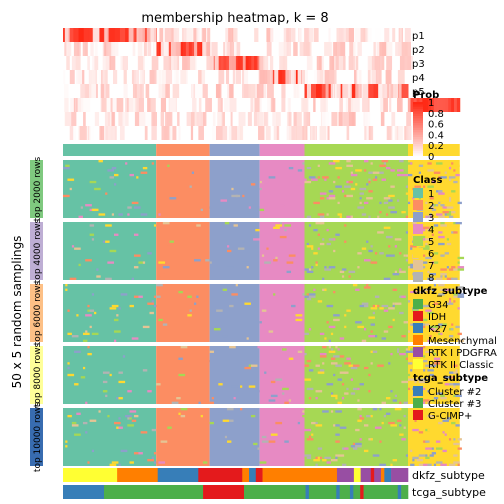 This screenshot has height=504, width=504. I want to click on class-legend-title: Class, so click(427, 180).